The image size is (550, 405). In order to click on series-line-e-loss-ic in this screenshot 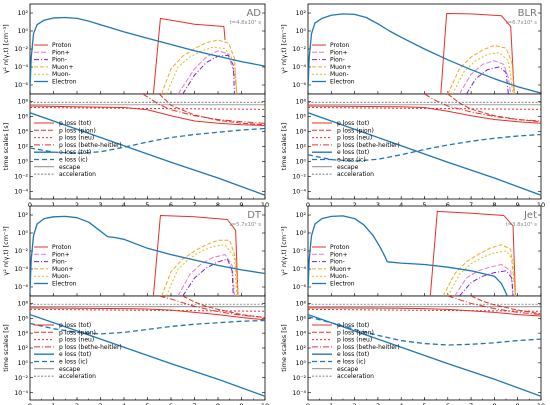, I will do `click(424, 147)`.